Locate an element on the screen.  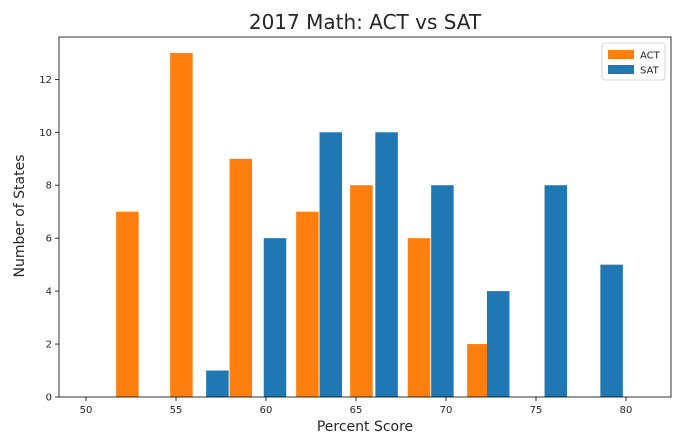
x-tick-label: 75 is located at coordinates (536, 410).